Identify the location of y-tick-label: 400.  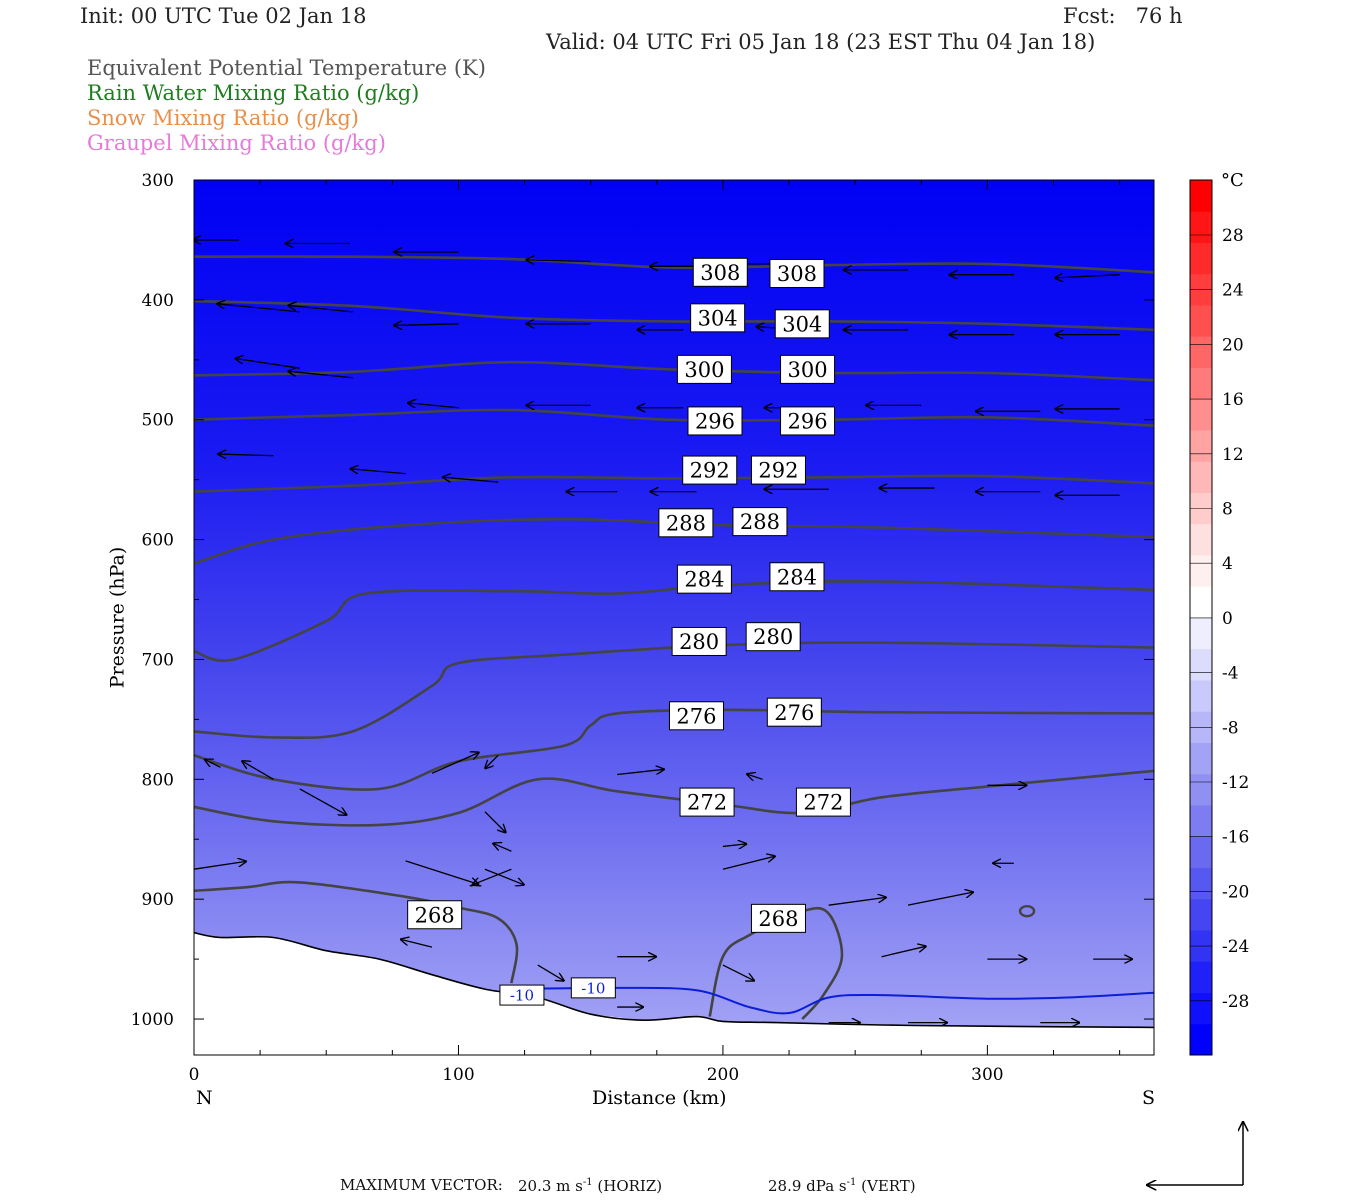
(158, 301).